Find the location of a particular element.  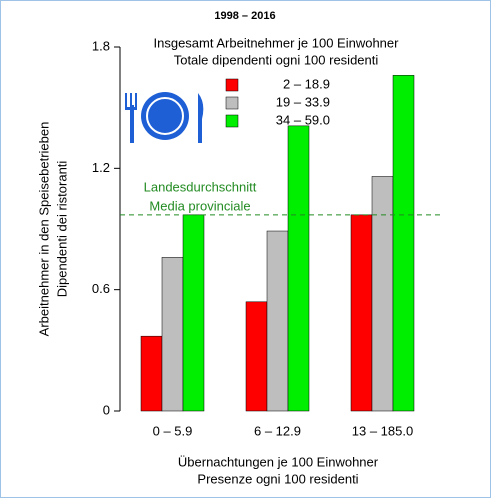

subtitle: Totale dipendenti ogni 100 residenti is located at coordinates (276, 59).